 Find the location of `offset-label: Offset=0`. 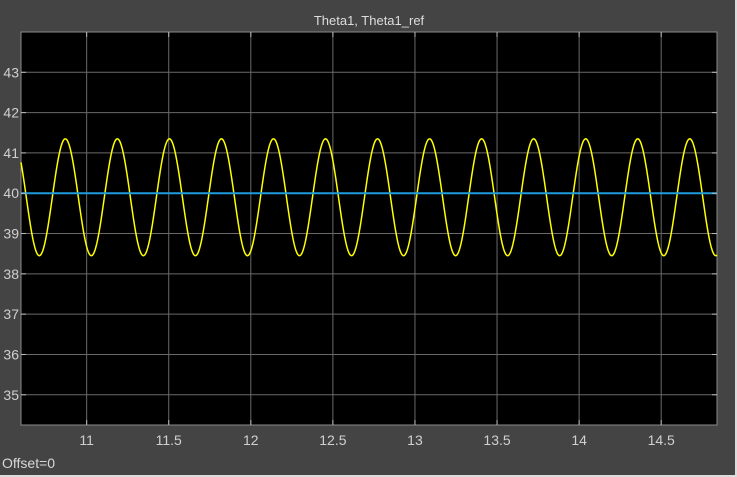

offset-label: Offset=0 is located at coordinates (28, 463).